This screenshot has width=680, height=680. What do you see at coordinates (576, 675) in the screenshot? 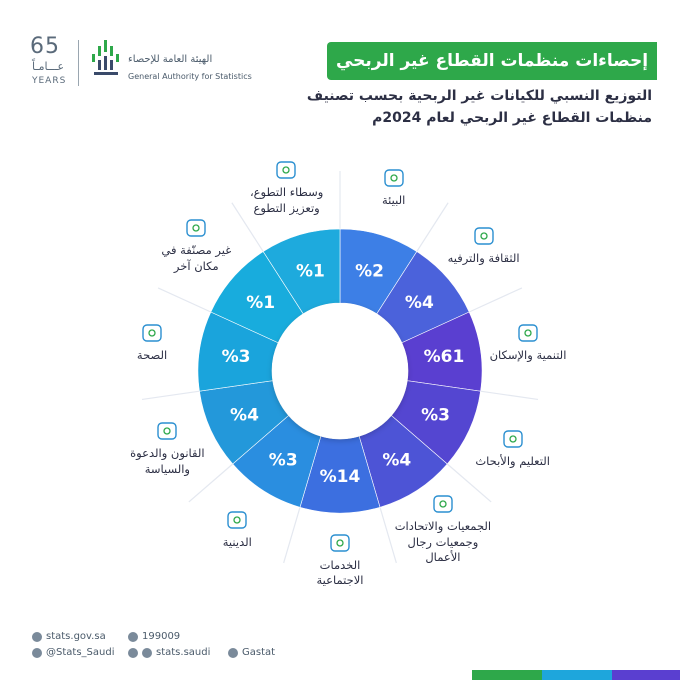
I see `footer-color-bar` at bounding box center [576, 675].